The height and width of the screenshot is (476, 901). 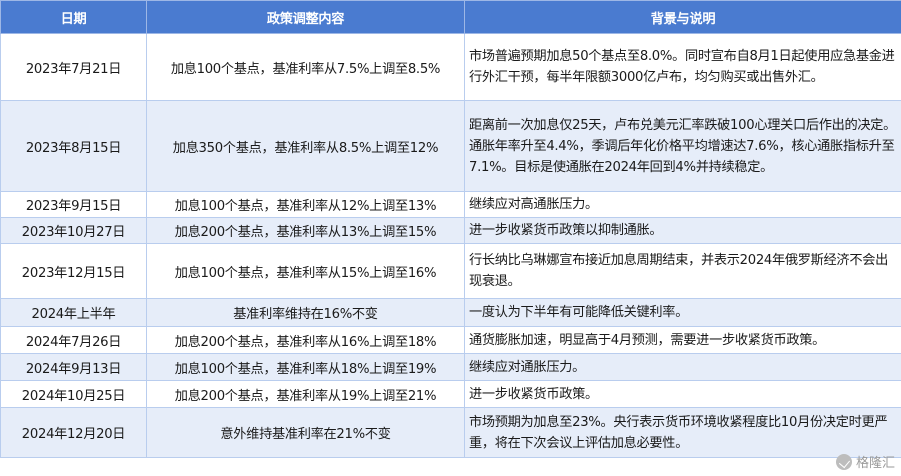 I want to click on cell-background: 进一步收紧货币政策。, so click(x=682, y=394).